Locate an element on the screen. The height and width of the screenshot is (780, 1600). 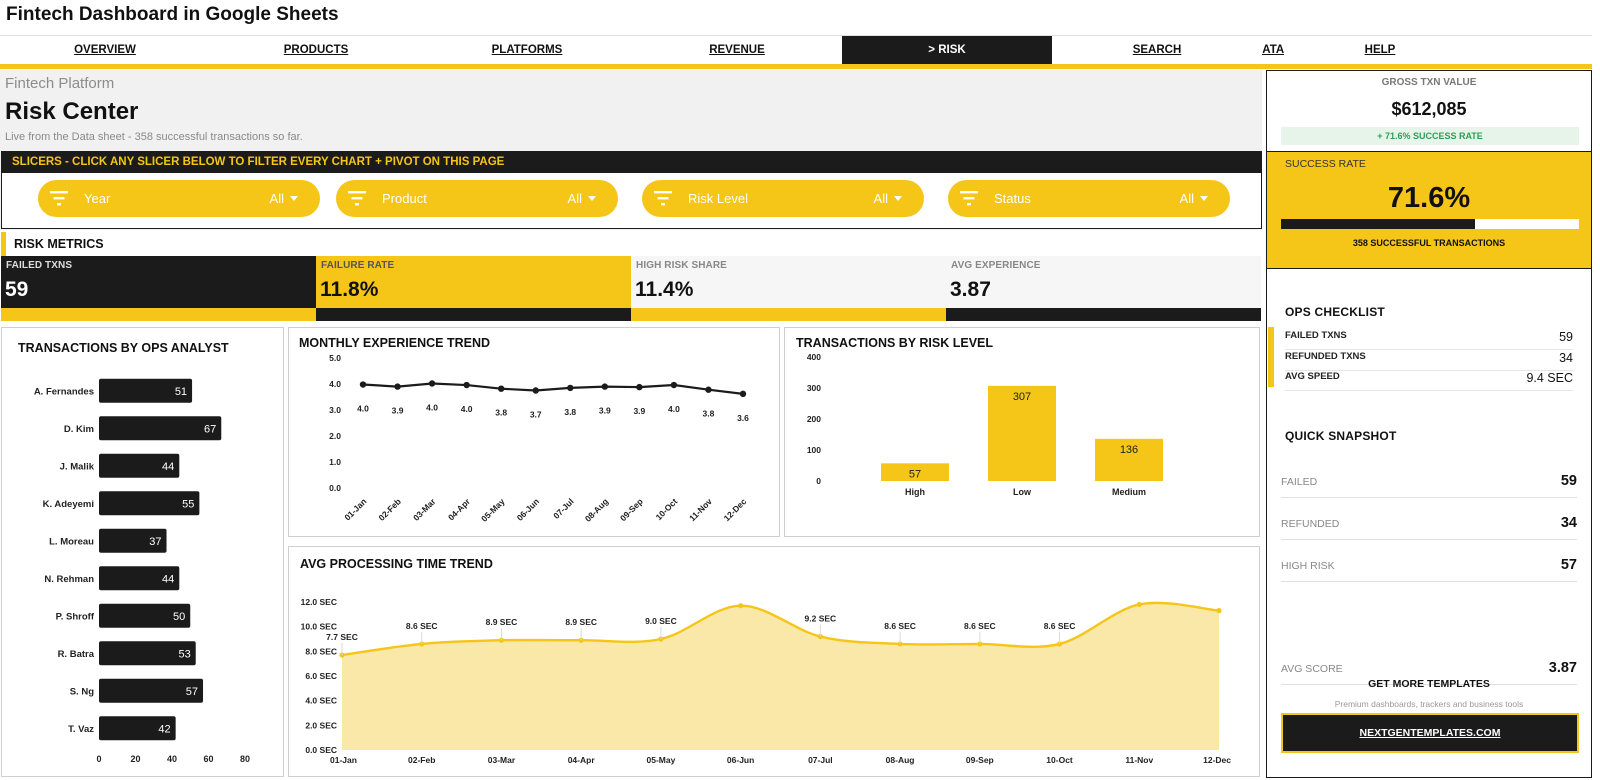
y-tick-label: 0 is located at coordinates (818, 481).